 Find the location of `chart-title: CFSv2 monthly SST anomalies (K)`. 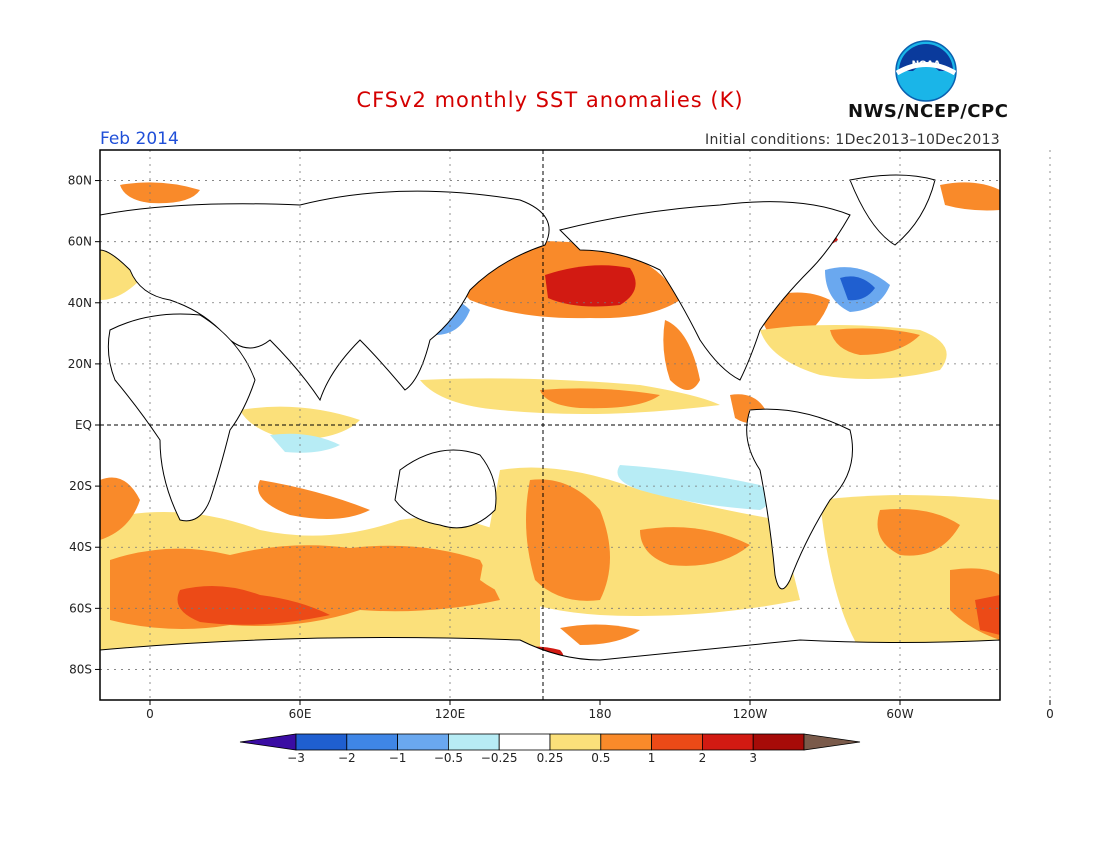

chart-title: CFSv2 monthly SST anomalies (K) is located at coordinates (550, 100).